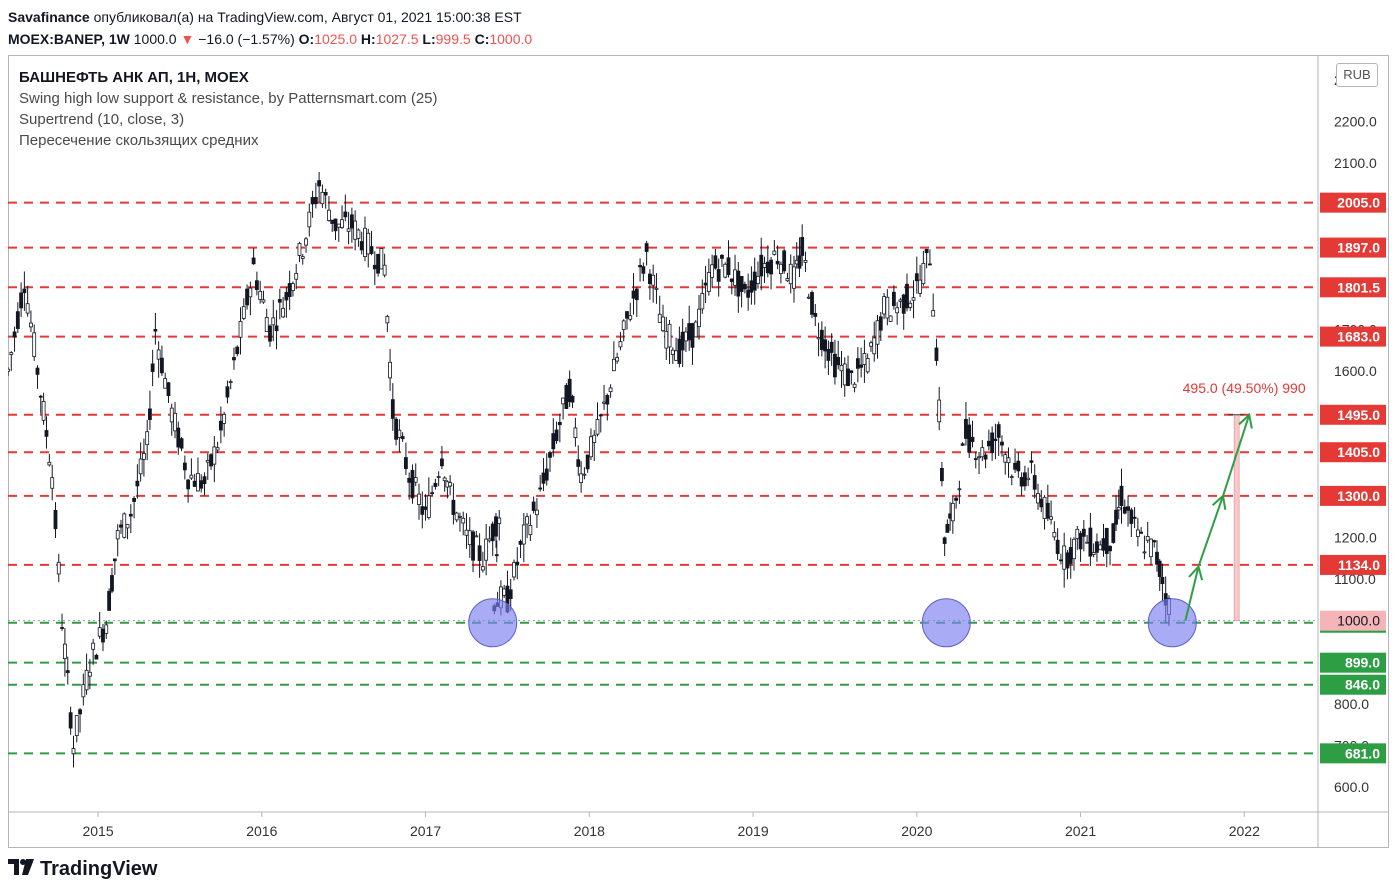 The height and width of the screenshot is (895, 1398). What do you see at coordinates (1358, 248) in the screenshot?
I see `resistance-level-label: 1897.0` at bounding box center [1358, 248].